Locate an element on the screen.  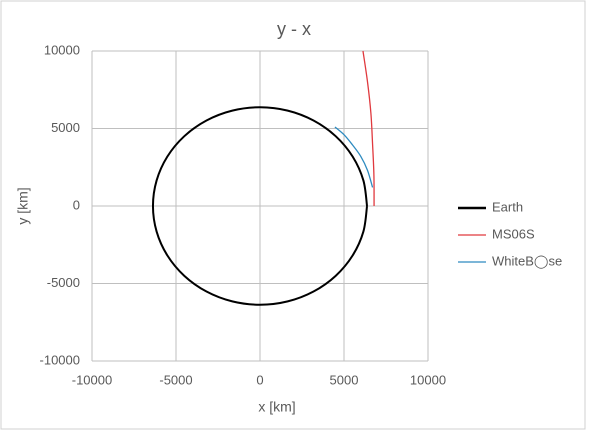
y-tick-label: -5000 is located at coordinates (63, 282).